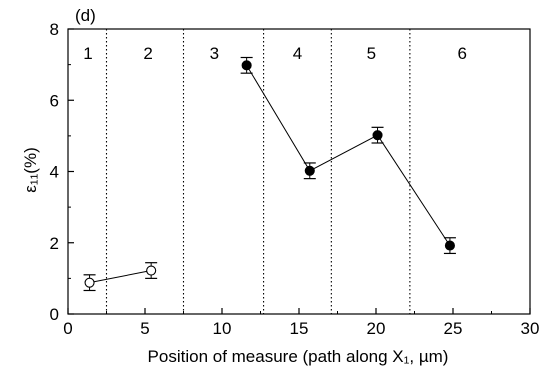  Describe the element at coordinates (87, 53) in the screenshot. I see `region-label: 1` at that location.